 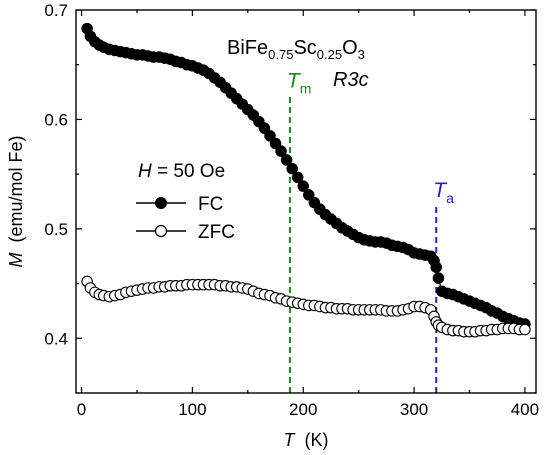 What do you see at coordinates (289, 440) in the screenshot?
I see `x-axis-symbol: T` at bounding box center [289, 440].